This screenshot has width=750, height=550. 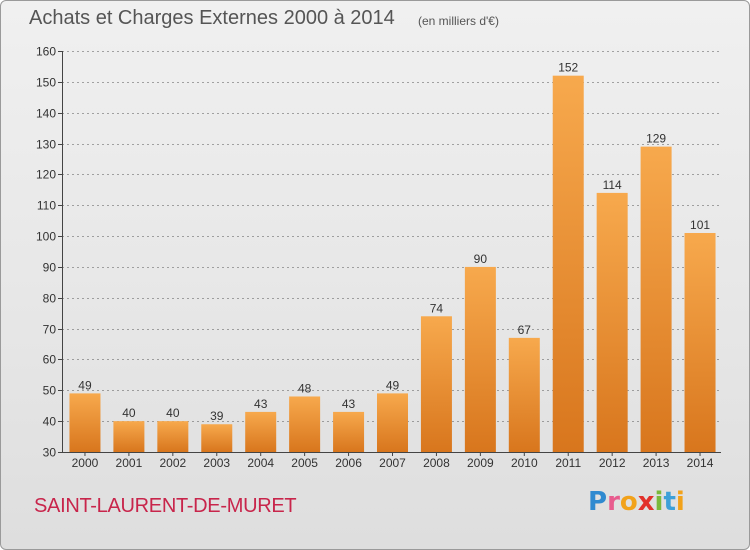 I want to click on commune-name: SAINT-LAURENT-DE-MURET, so click(x=165, y=506).